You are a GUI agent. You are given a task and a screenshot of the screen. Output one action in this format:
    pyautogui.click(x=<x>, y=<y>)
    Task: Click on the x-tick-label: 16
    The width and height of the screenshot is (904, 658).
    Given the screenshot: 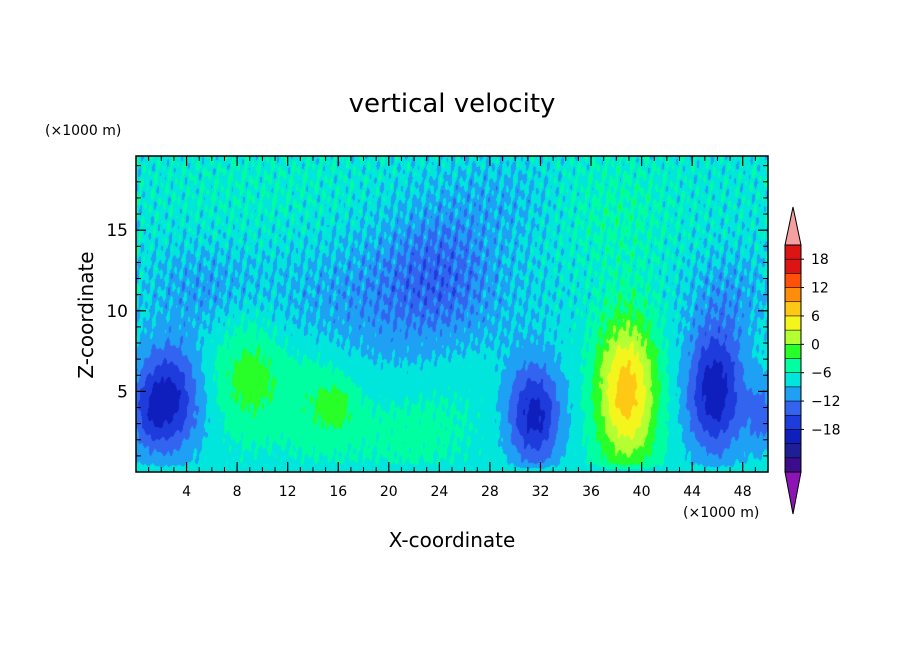 What is the action you would take?
    pyautogui.click(x=338, y=492)
    